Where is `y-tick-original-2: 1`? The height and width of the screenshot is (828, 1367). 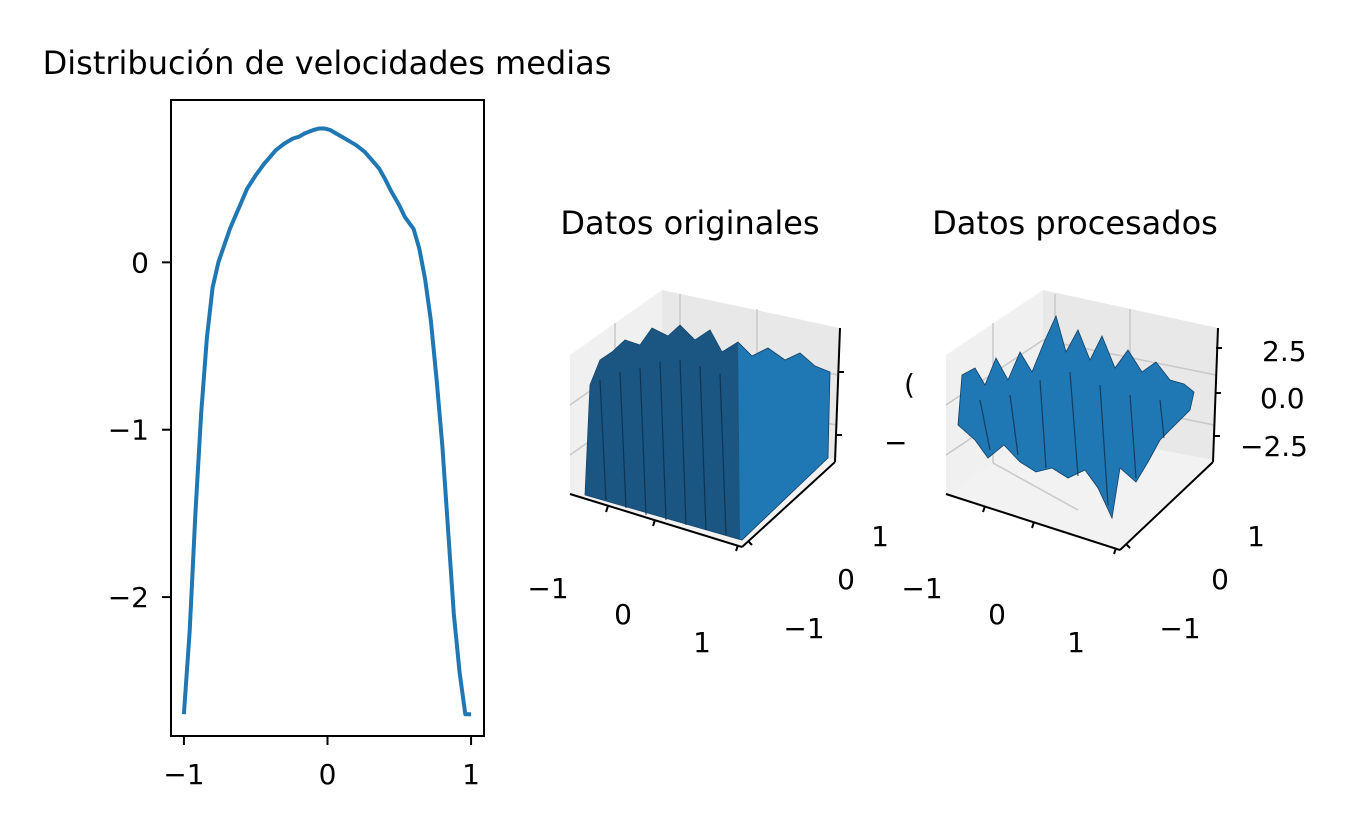 y-tick-original-2: 1 is located at coordinates (880, 536).